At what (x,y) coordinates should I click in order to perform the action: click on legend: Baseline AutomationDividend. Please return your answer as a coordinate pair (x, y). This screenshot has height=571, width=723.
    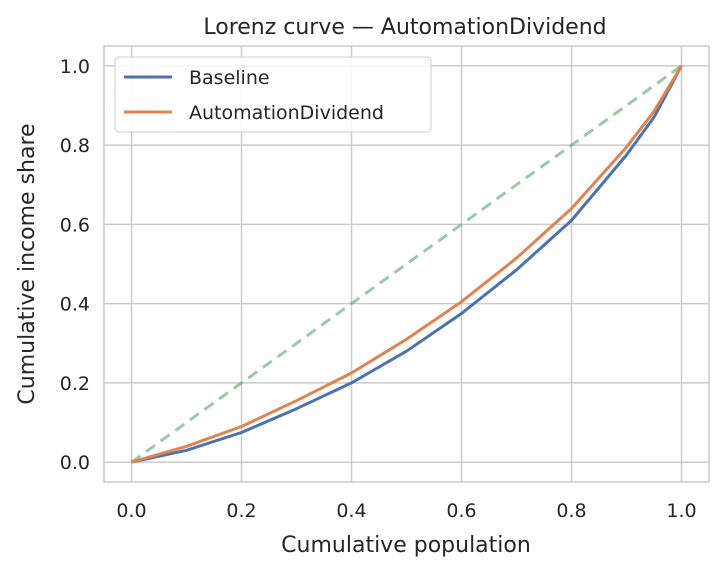
    Looking at the image, I should click on (273, 94).